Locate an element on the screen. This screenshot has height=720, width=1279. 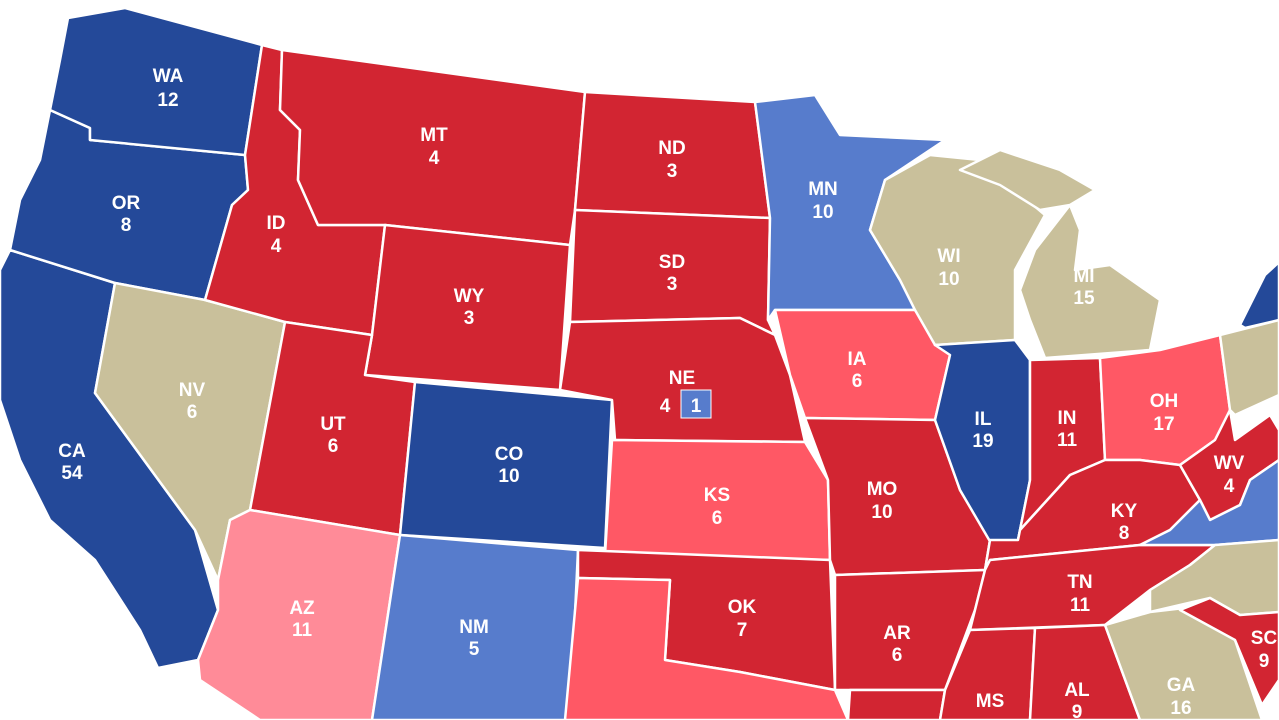
label-ne-district: 1 is located at coordinates (696, 406).